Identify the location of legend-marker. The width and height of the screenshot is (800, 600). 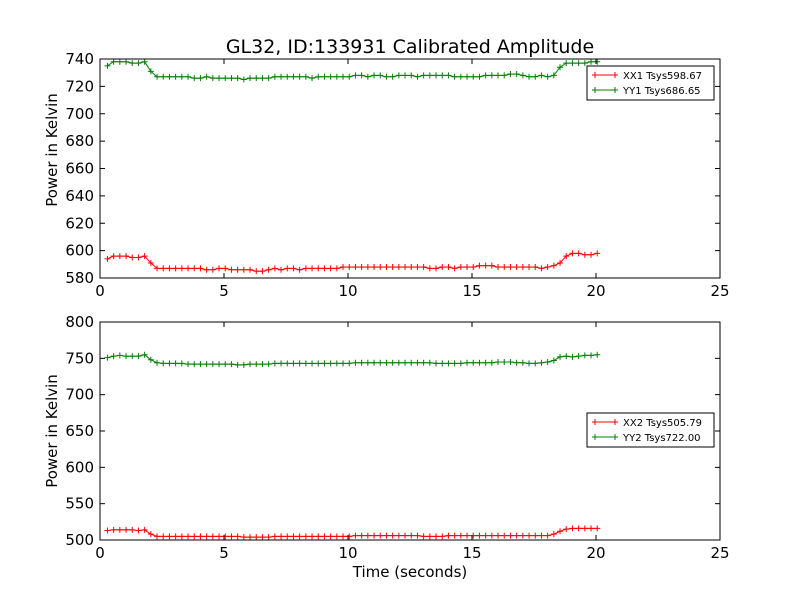
(605, 90).